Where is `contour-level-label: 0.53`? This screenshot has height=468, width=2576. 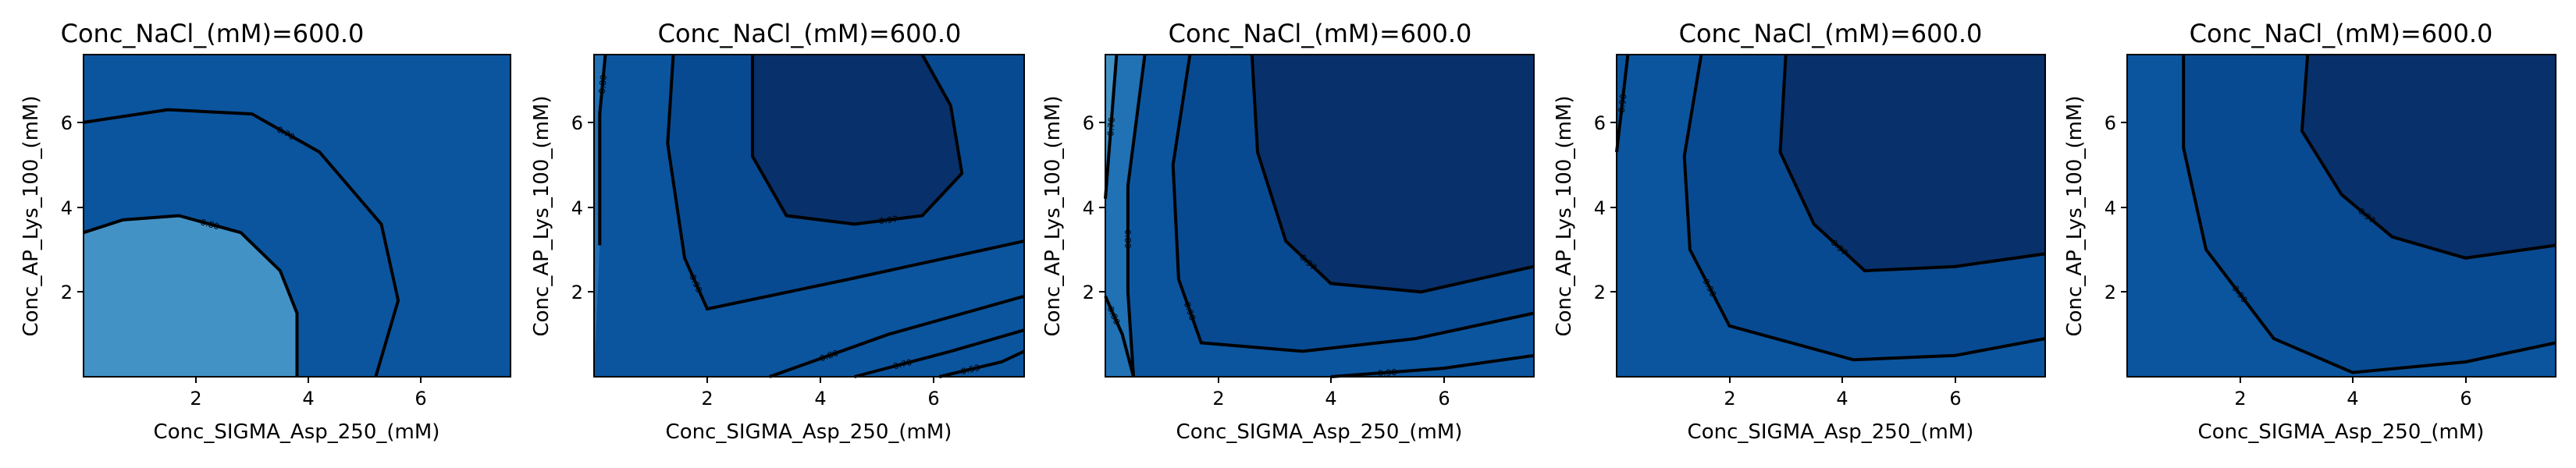 contour-level-label: 0.53 is located at coordinates (970, 370).